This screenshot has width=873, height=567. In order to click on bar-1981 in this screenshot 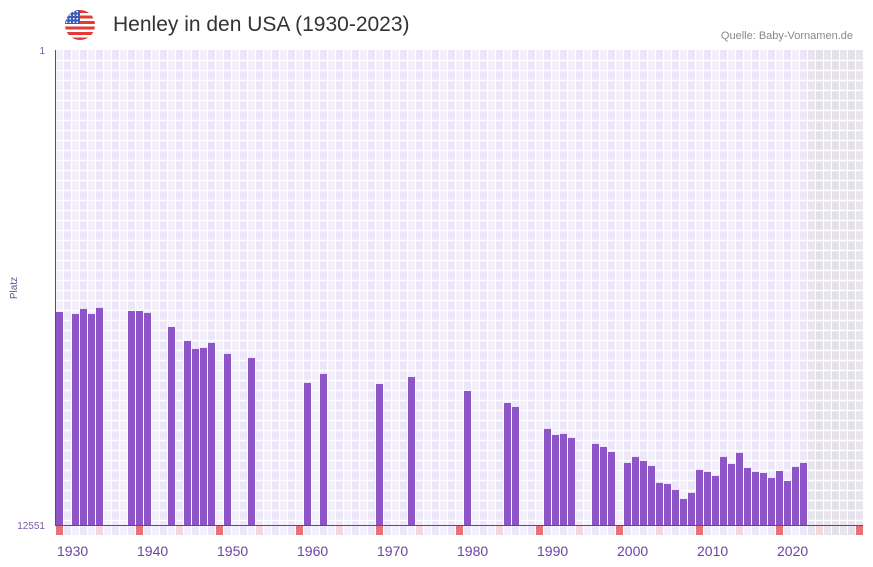, I will do `click(467, 457)`.